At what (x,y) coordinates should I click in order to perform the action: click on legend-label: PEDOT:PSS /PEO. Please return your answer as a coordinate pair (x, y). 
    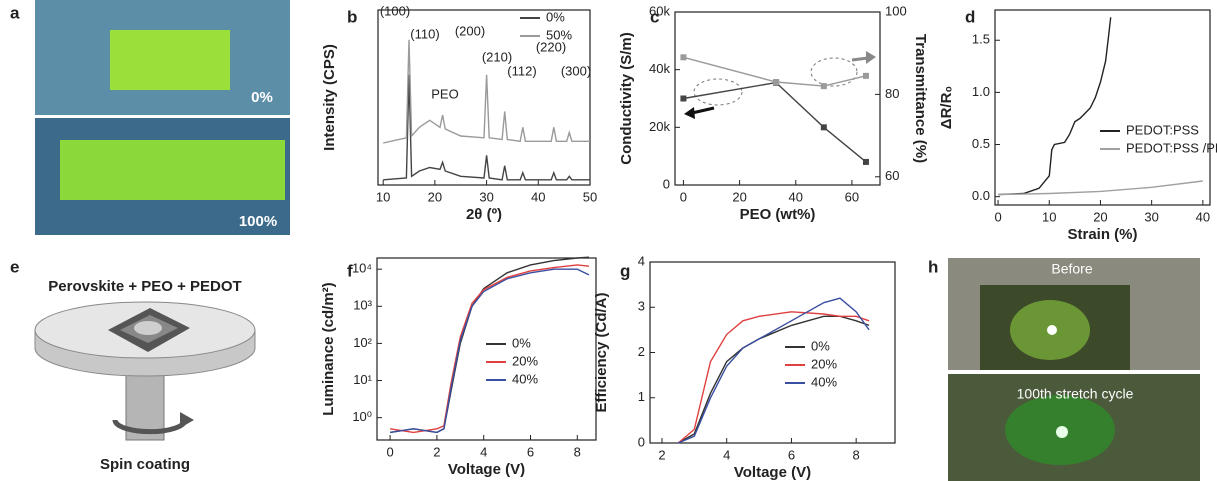
    Looking at the image, I should click on (1171, 147).